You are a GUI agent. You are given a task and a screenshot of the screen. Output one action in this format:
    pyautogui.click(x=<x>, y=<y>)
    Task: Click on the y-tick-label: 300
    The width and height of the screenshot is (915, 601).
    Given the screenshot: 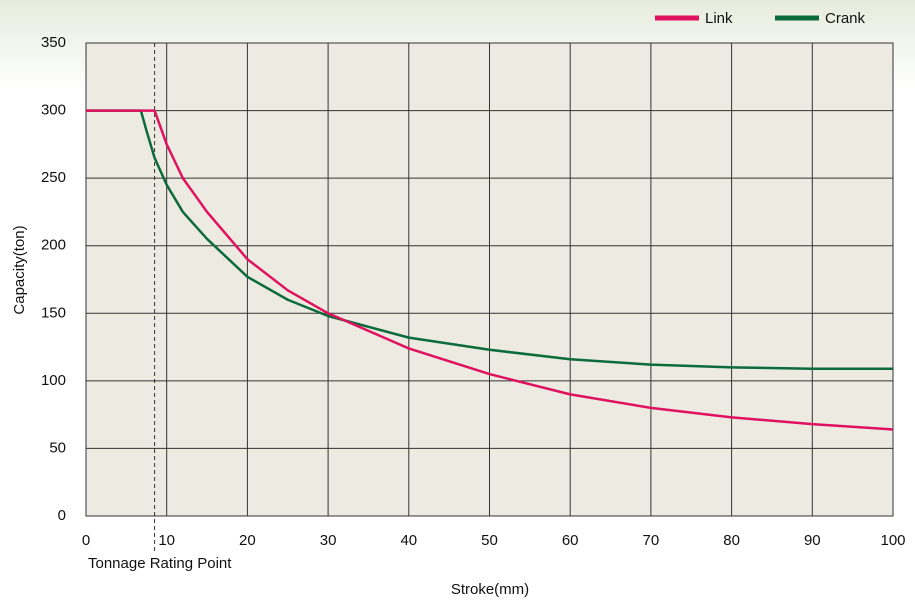 What is the action you would take?
    pyautogui.click(x=53, y=110)
    